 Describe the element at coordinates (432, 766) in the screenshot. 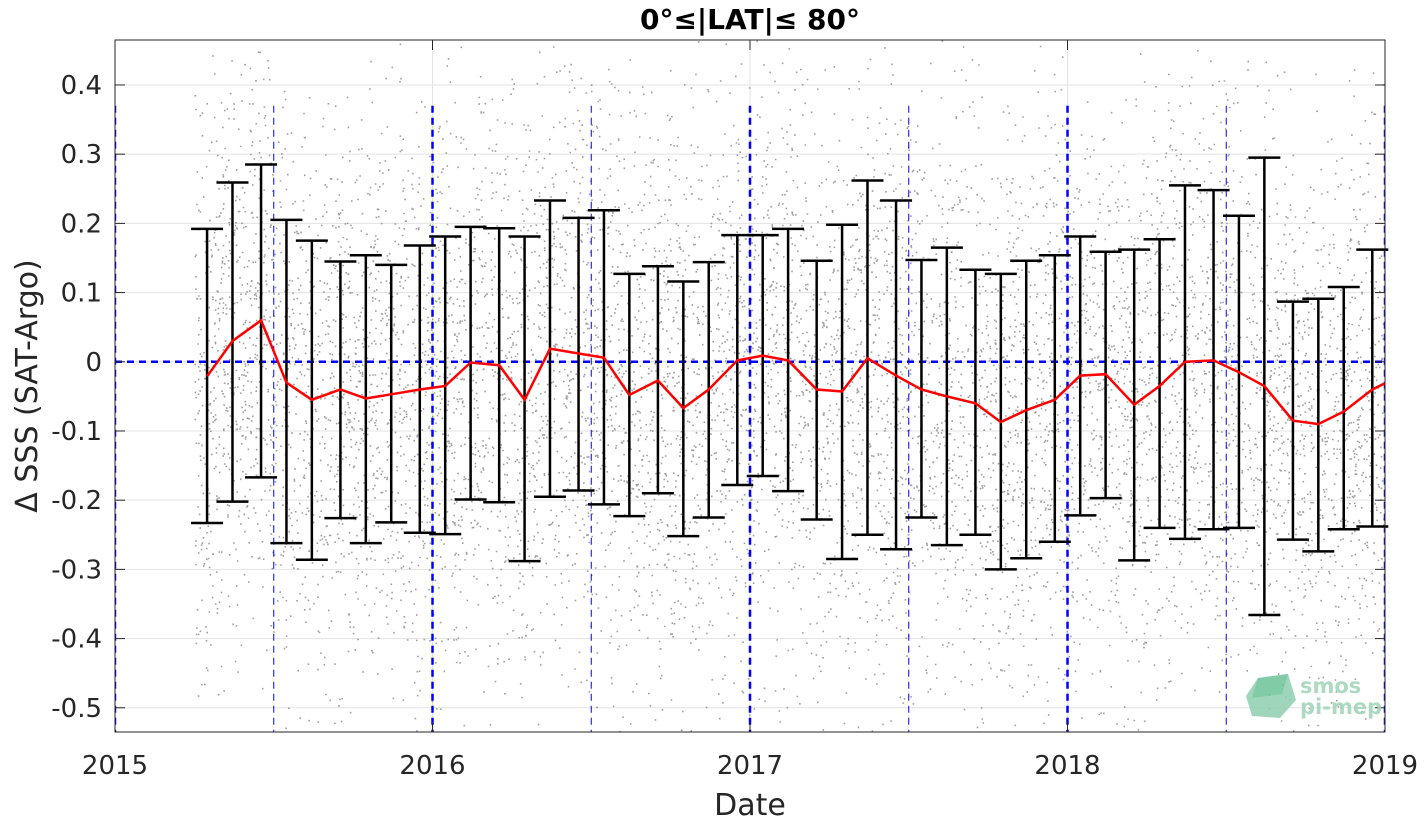

I see `x-tick-label: 2016` at that location.